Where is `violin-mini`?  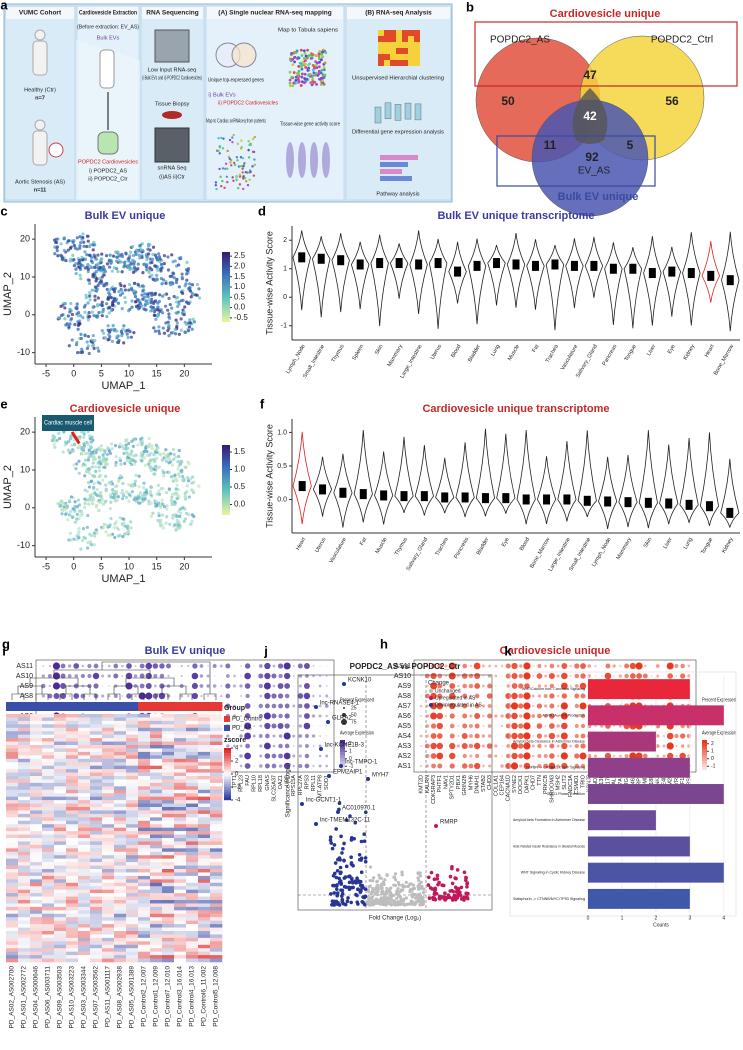 violin-mini is located at coordinates (326, 160).